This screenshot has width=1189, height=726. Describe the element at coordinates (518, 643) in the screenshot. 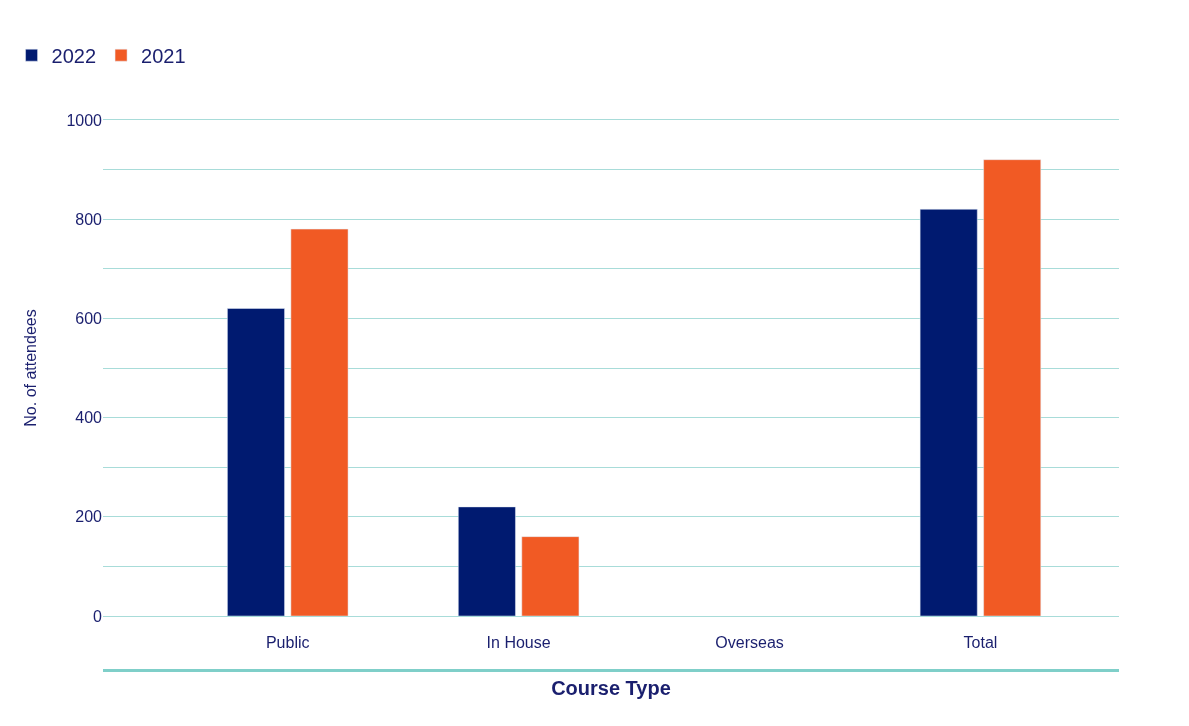

I see `x-tick-label: In House` at that location.